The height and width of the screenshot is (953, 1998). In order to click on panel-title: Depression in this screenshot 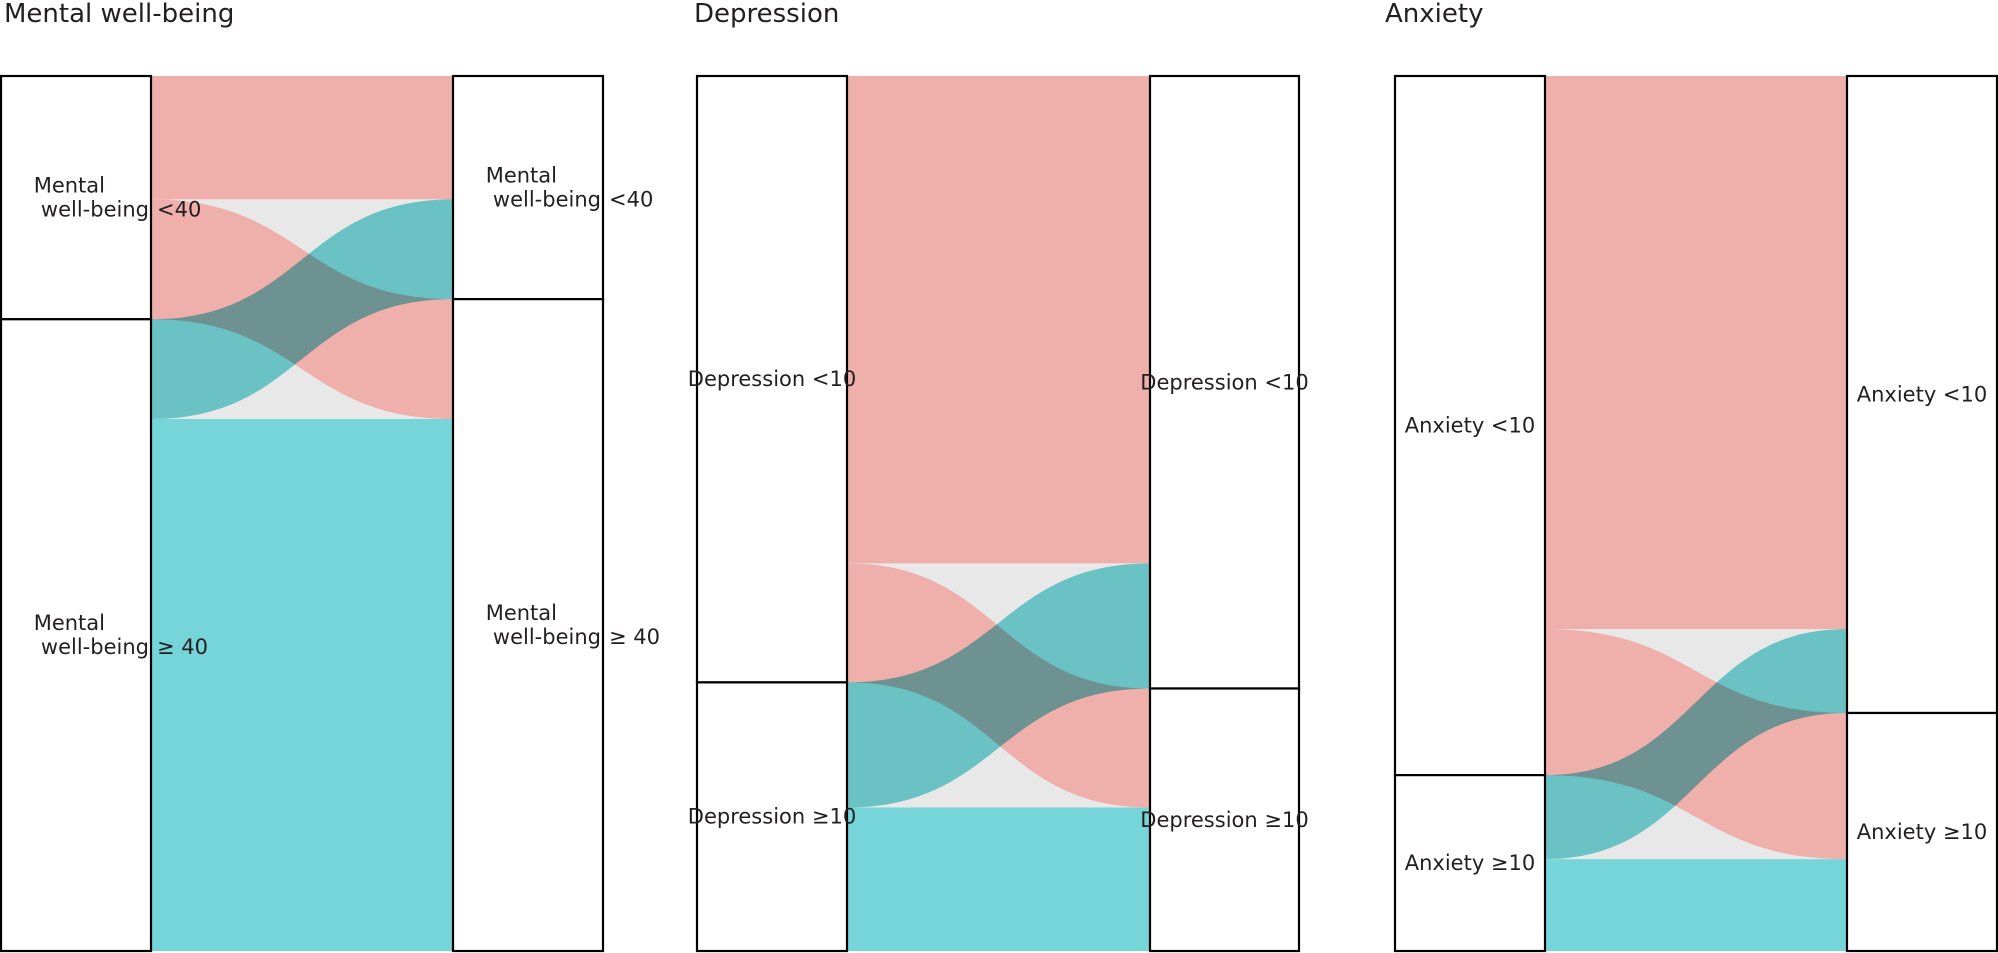, I will do `click(766, 14)`.